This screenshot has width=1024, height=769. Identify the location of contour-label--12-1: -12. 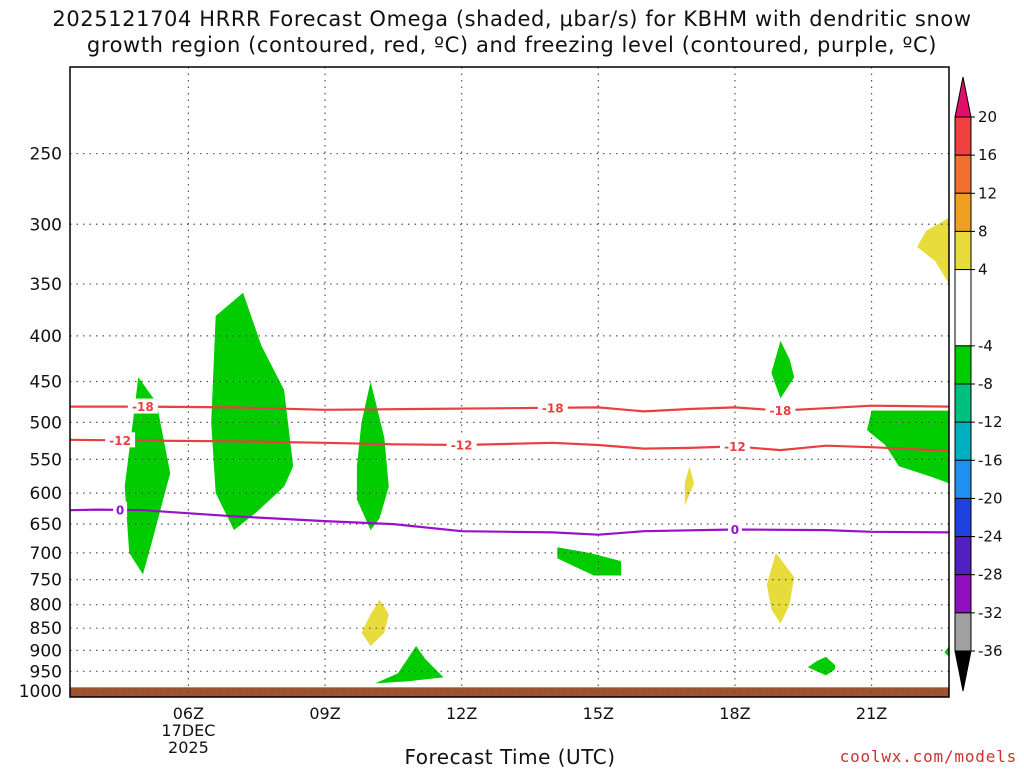
(120, 441).